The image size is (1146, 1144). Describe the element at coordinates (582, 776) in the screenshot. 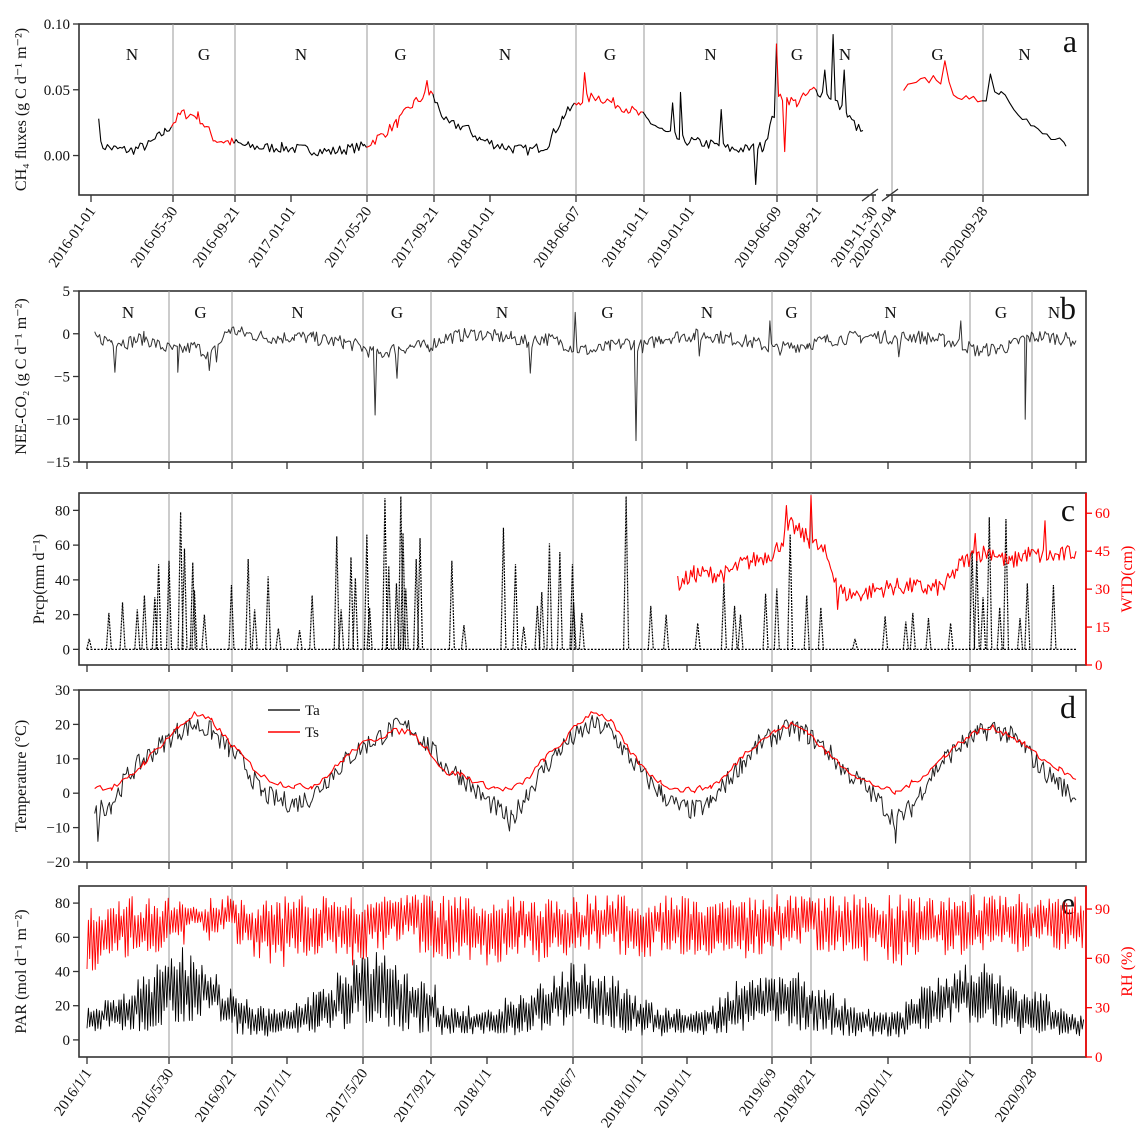

I see `plot-frame-d` at that location.